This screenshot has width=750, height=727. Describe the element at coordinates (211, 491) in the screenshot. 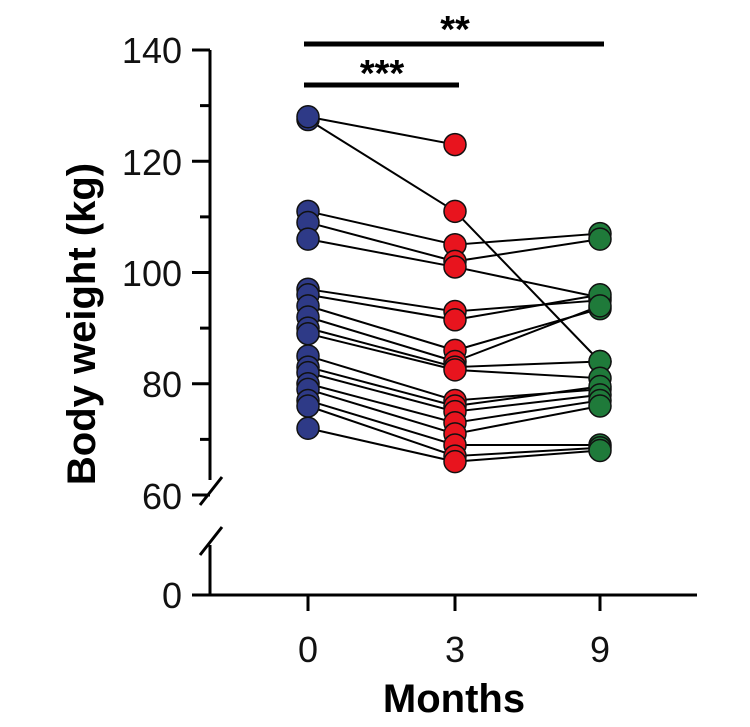

I see `axis-break-upper-mark` at that location.